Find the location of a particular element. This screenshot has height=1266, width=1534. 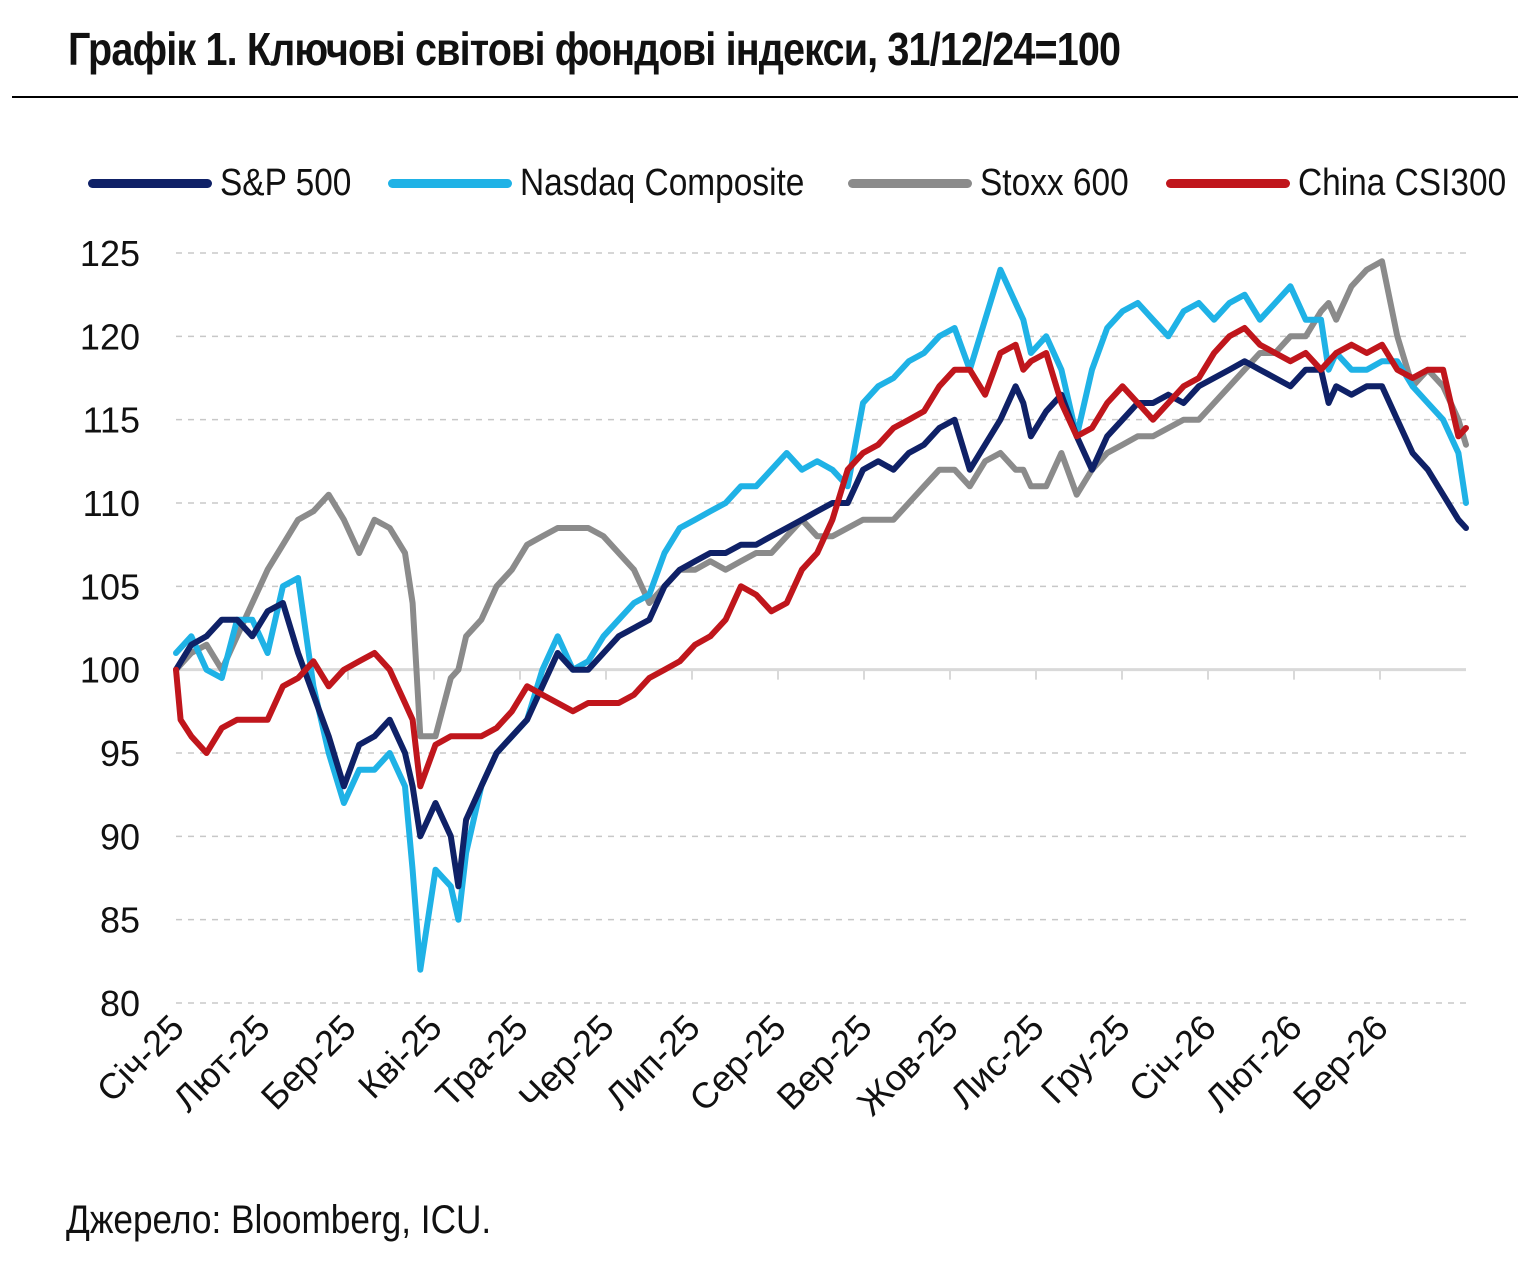

legend-swatch-stoxx is located at coordinates (910, 183).